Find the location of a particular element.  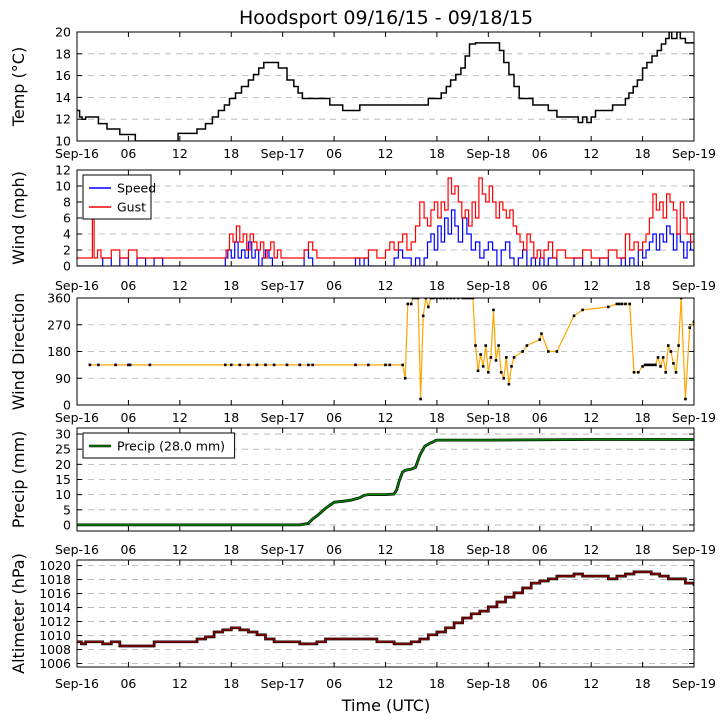

legend-label: Speed is located at coordinates (136, 188).